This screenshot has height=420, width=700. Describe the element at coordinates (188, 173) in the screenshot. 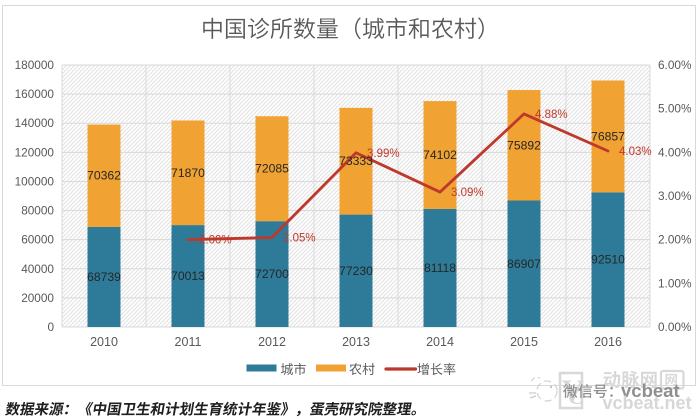

I see `svg-text: 71870` at that location.